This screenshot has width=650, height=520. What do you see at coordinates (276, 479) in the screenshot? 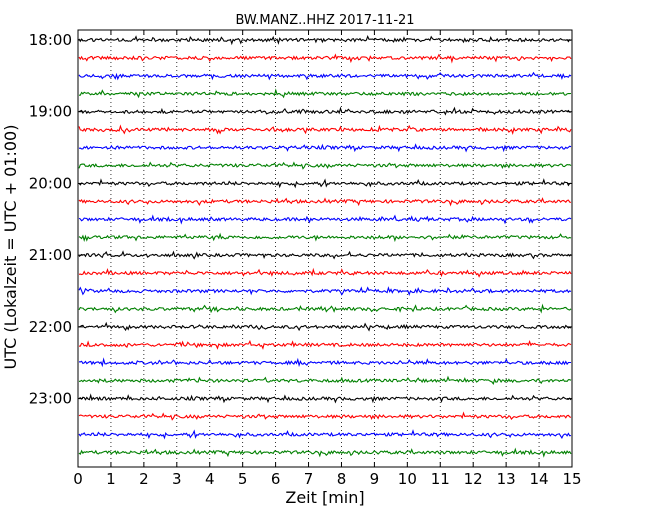
I see `x-tick-label: 6` at bounding box center [276, 479].